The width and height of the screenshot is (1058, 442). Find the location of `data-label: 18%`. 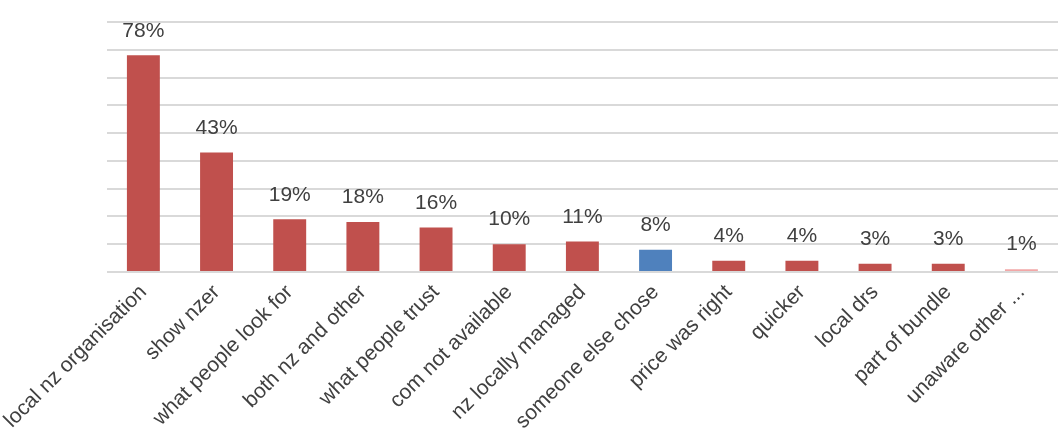

data-label: 18% is located at coordinates (362, 196).